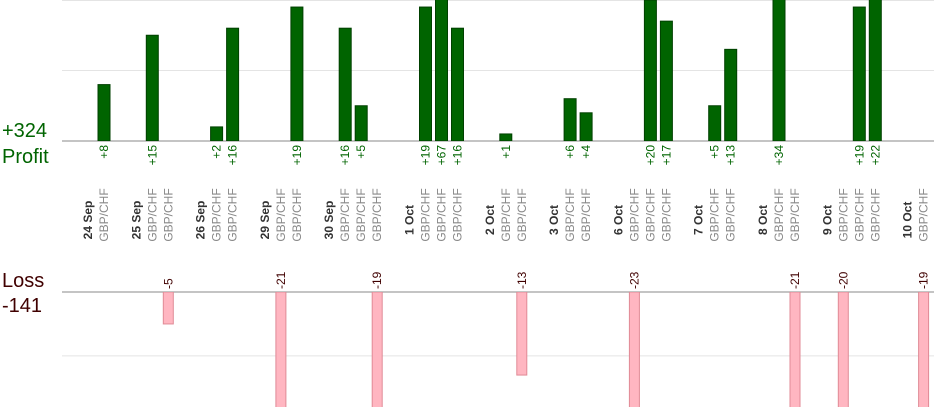 The width and height of the screenshot is (934, 420). Describe the element at coordinates (763, 220) in the screenshot. I see `date-label: 8 Oct` at that location.